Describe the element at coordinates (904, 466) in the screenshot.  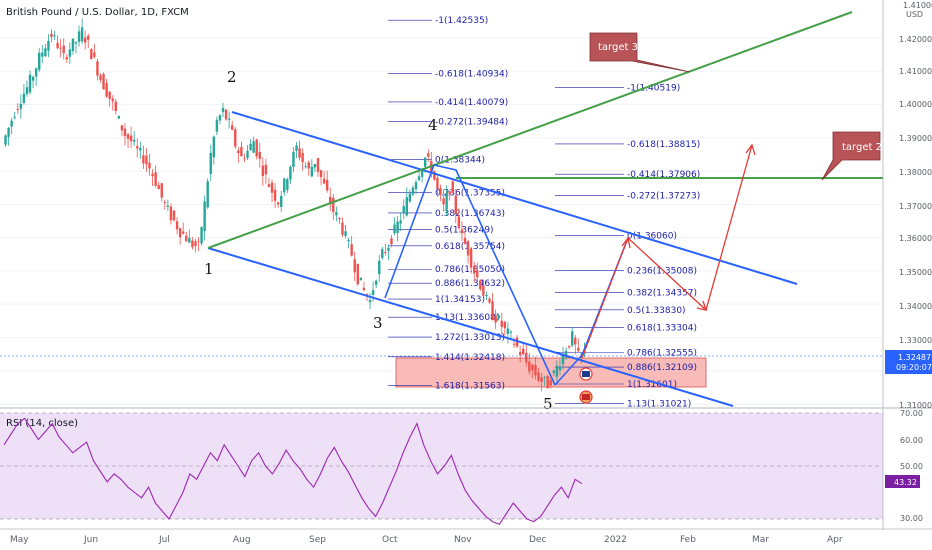
I see `rsi-axis: 70.00 60.00 50.00 30.00 43.32` at that location.